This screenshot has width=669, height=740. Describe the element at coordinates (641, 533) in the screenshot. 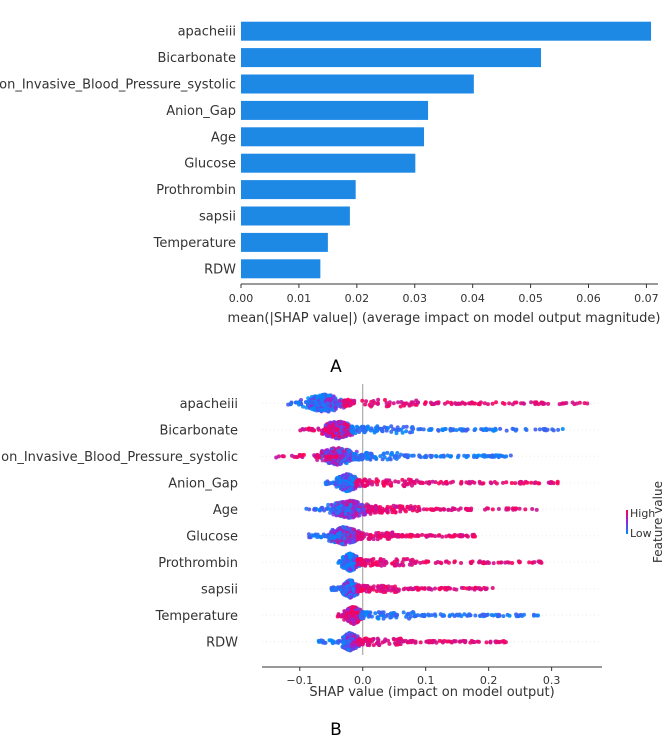

I see `colorbar-low-label: Low` at that location.